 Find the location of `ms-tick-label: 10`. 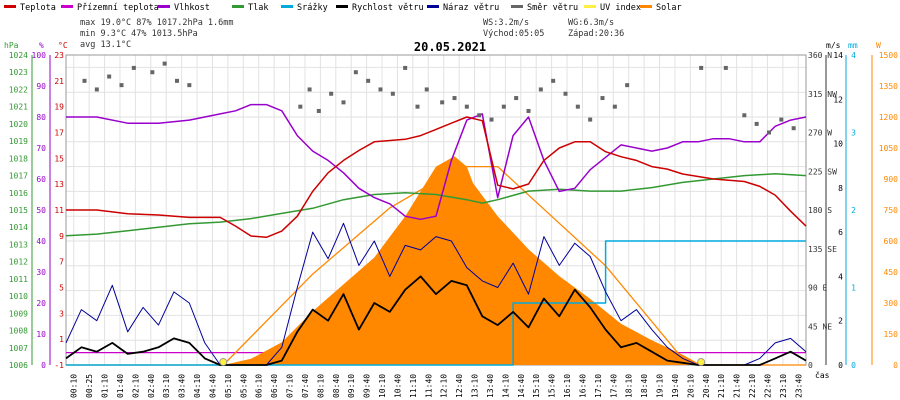

ms-tick-label: 10 is located at coordinates (838, 144).